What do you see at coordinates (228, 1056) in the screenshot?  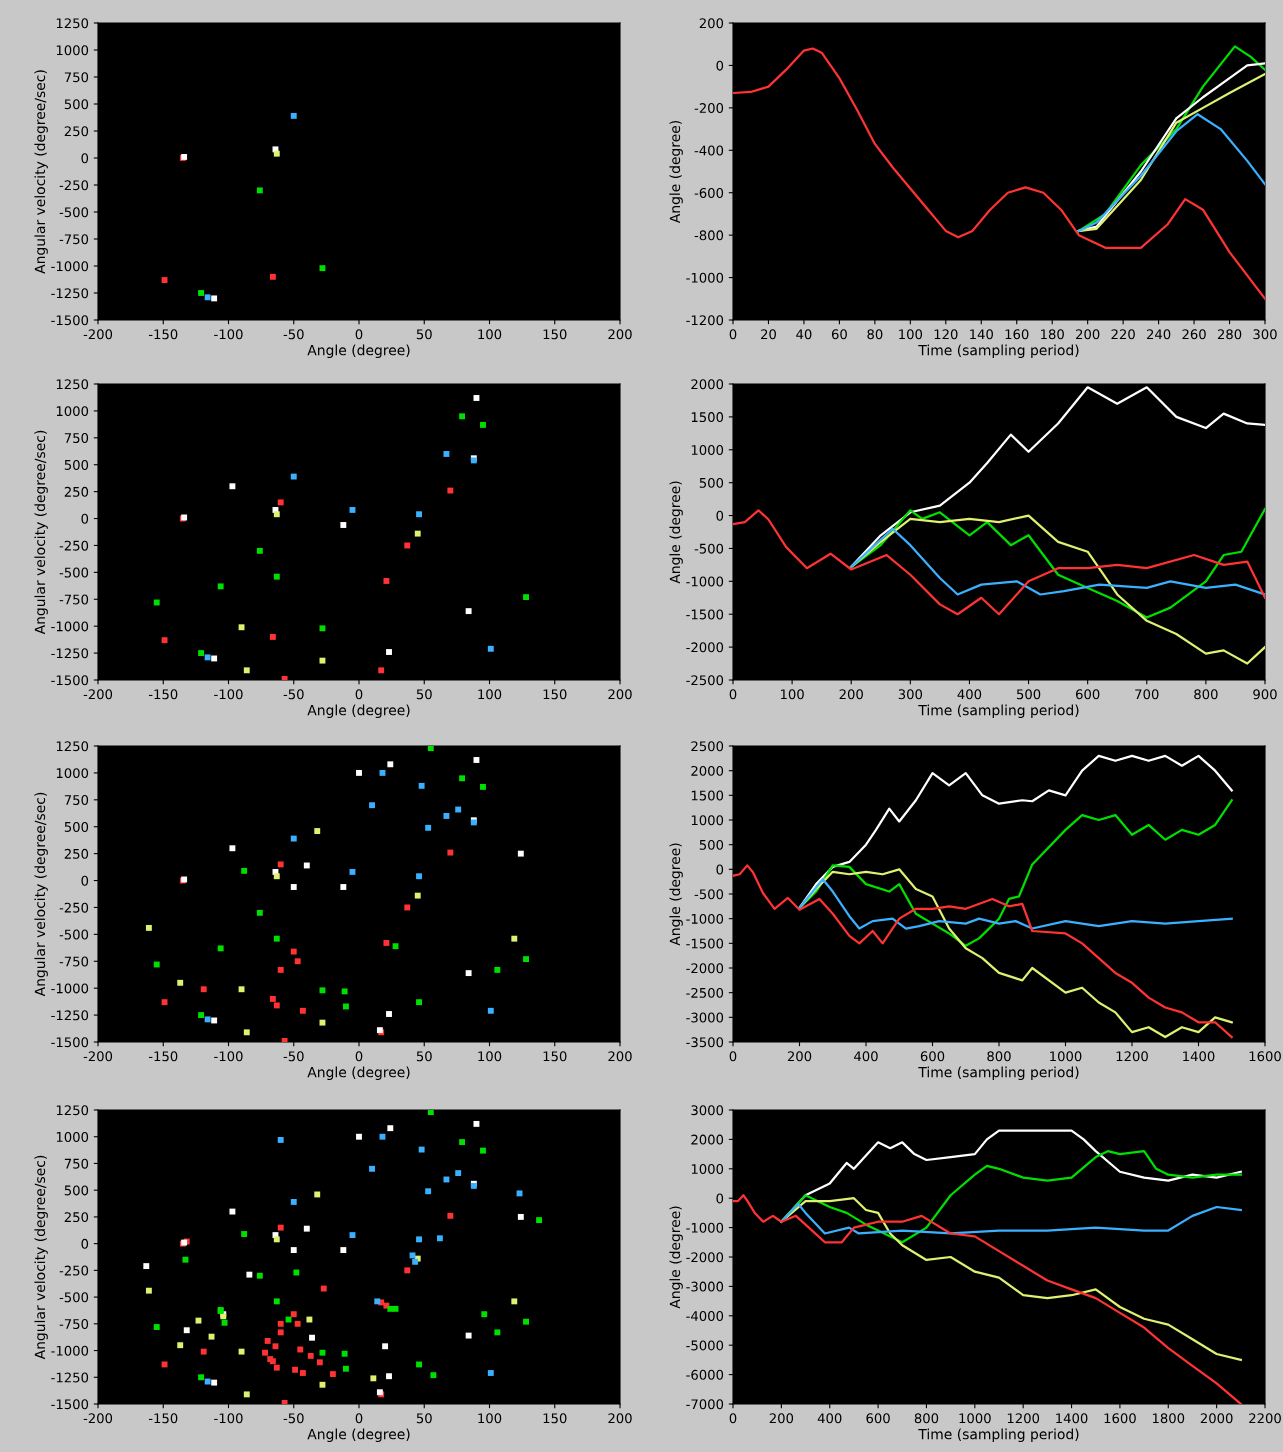 I see `x-tick-label: -100` at bounding box center [228, 1056].